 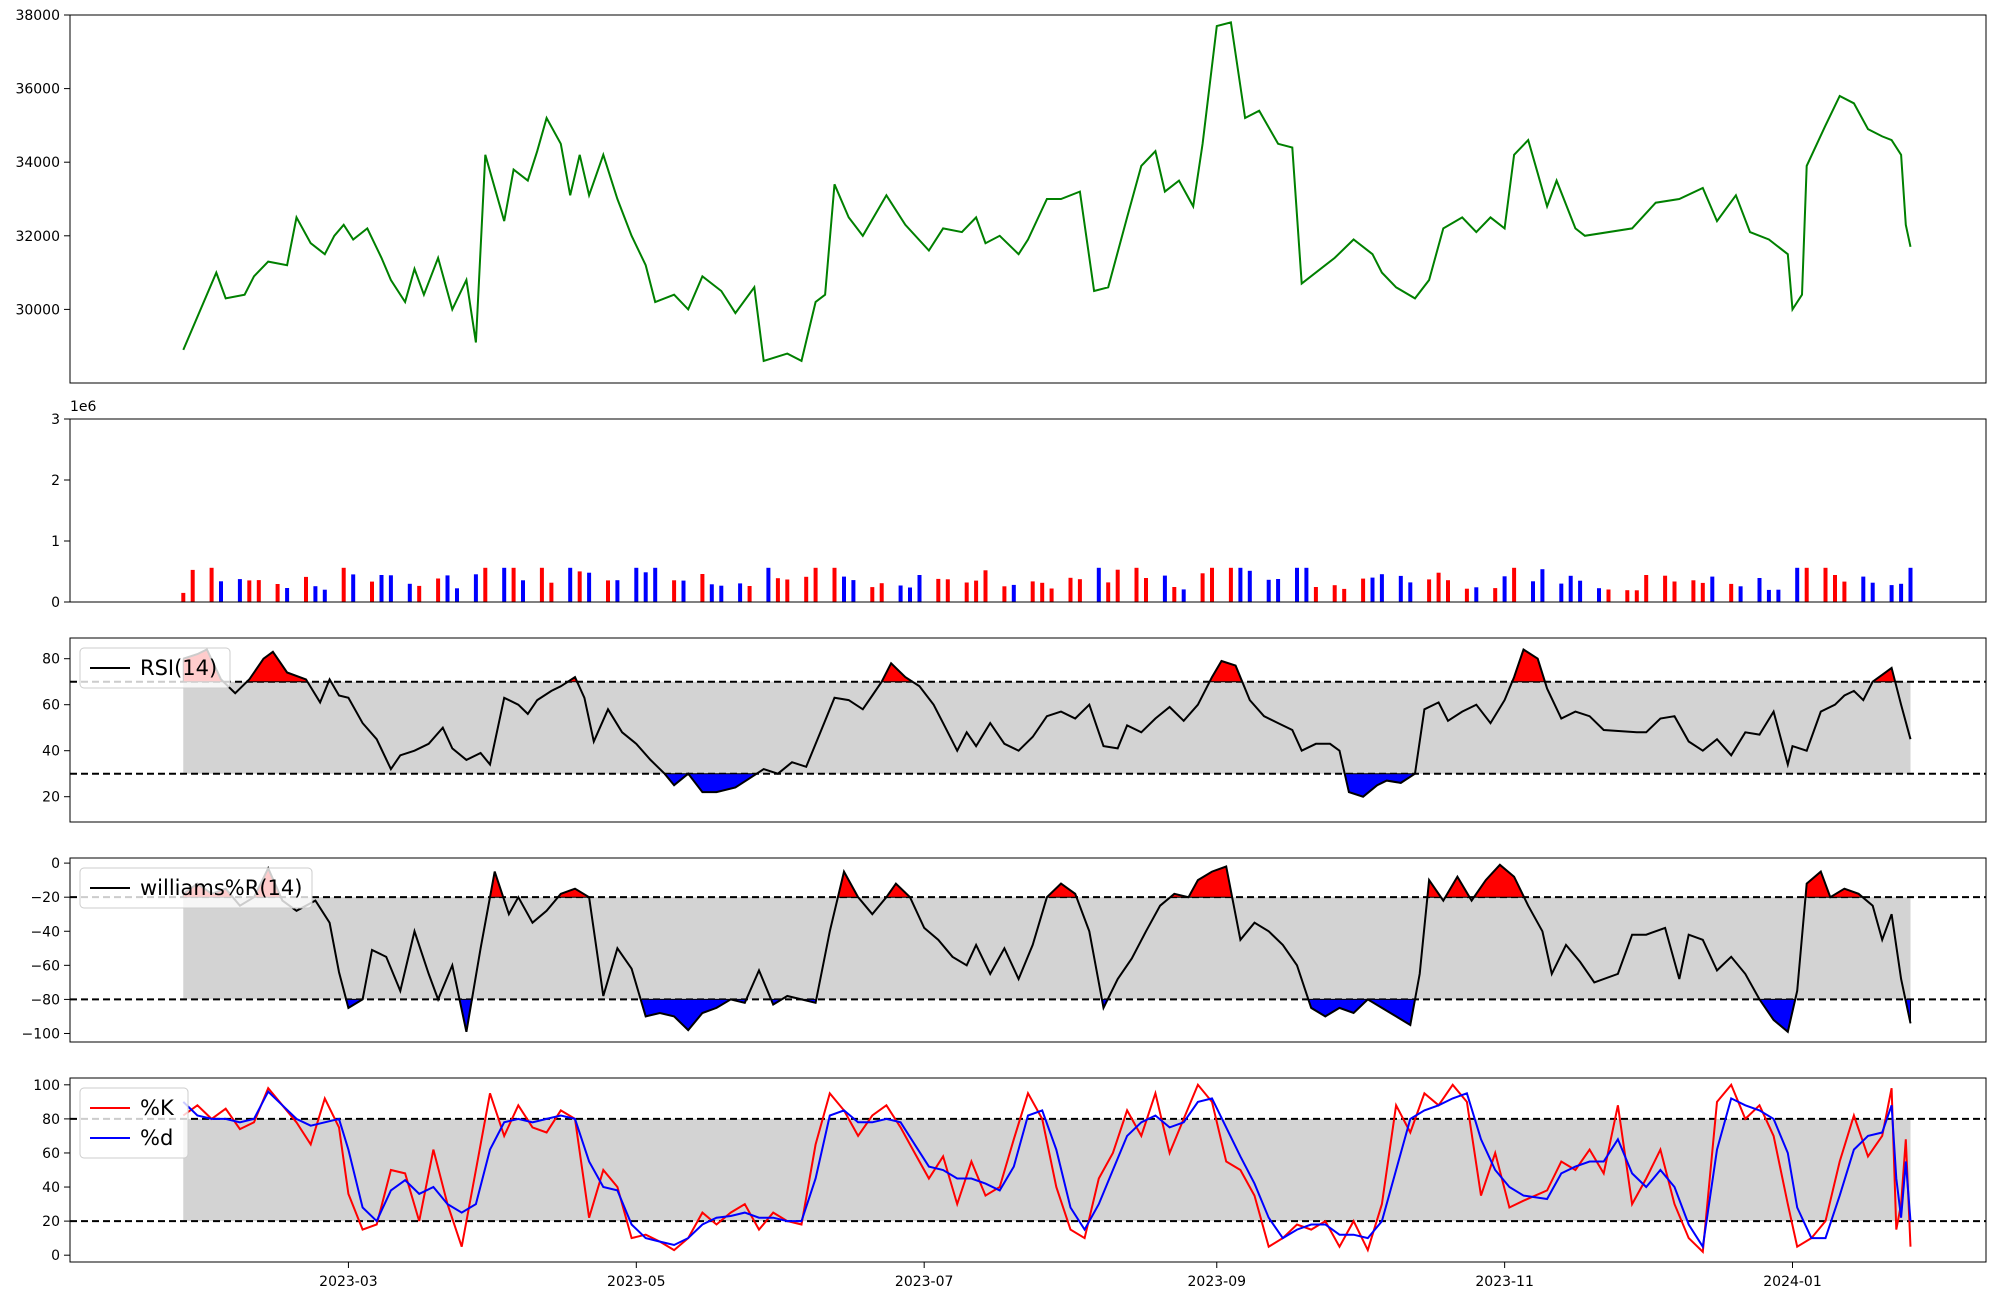 I want to click on stochastic-ytick-label: 100, so click(x=46, y=1086).